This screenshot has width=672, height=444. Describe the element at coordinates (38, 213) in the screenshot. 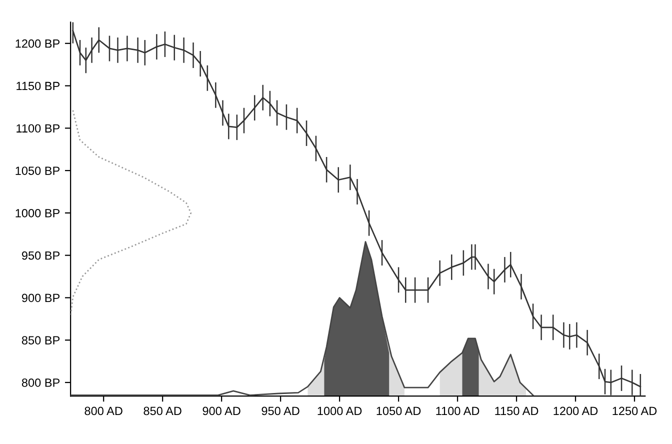

I see `y-tick-label: 1000 BP` at that location.